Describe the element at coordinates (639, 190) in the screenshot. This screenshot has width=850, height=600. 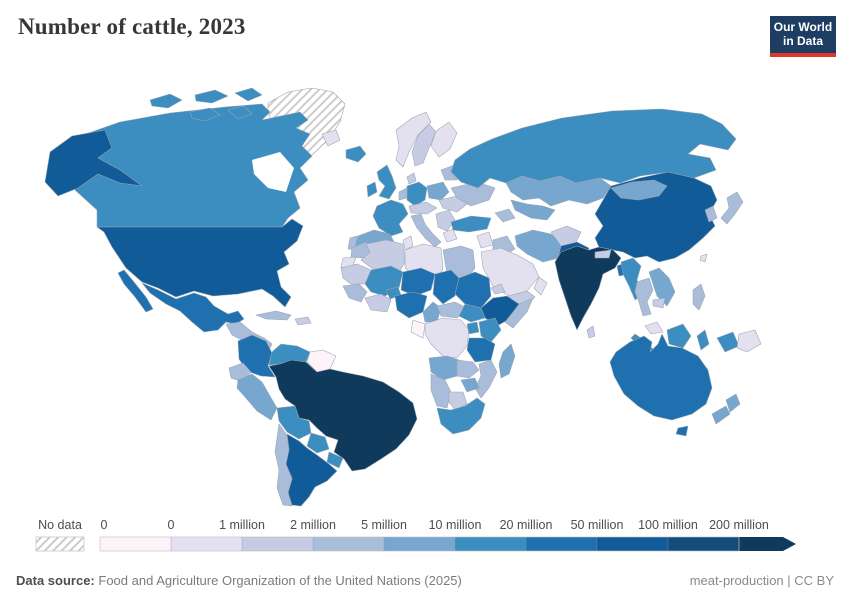
I see `country-mongolia` at that location.